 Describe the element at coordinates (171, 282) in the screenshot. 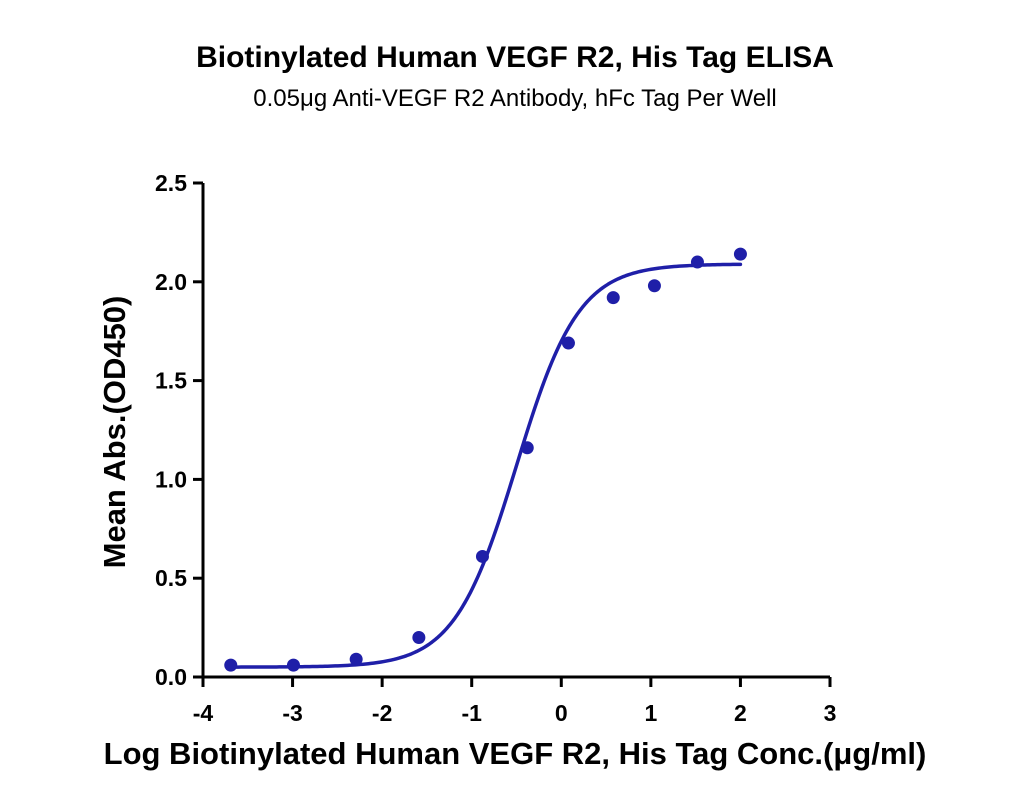

I see `y-tick-label: 2.0` at that location.